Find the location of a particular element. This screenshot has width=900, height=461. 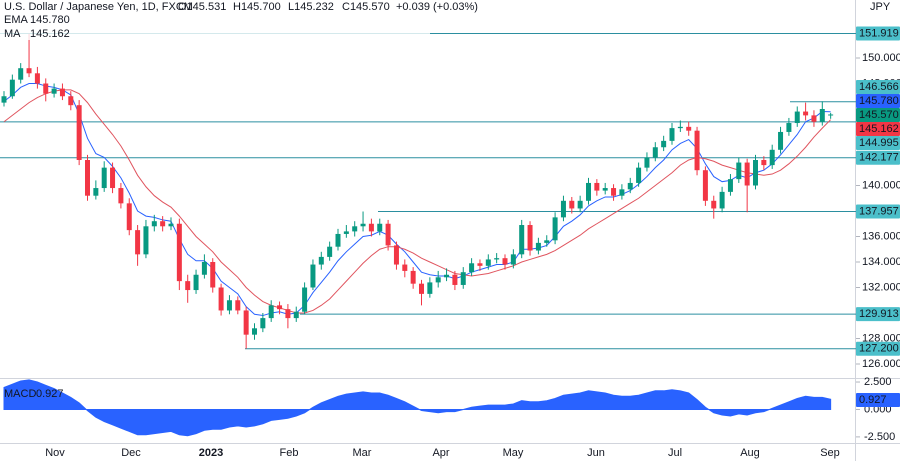

macd-value: 0.927 is located at coordinates (50, 394).